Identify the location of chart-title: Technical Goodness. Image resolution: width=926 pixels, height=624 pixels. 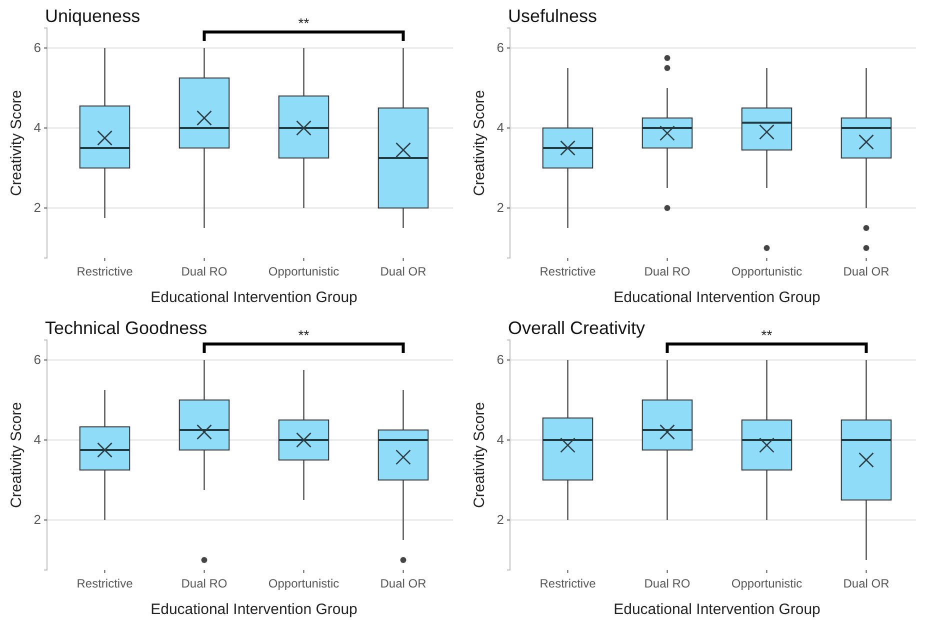
(126, 328).